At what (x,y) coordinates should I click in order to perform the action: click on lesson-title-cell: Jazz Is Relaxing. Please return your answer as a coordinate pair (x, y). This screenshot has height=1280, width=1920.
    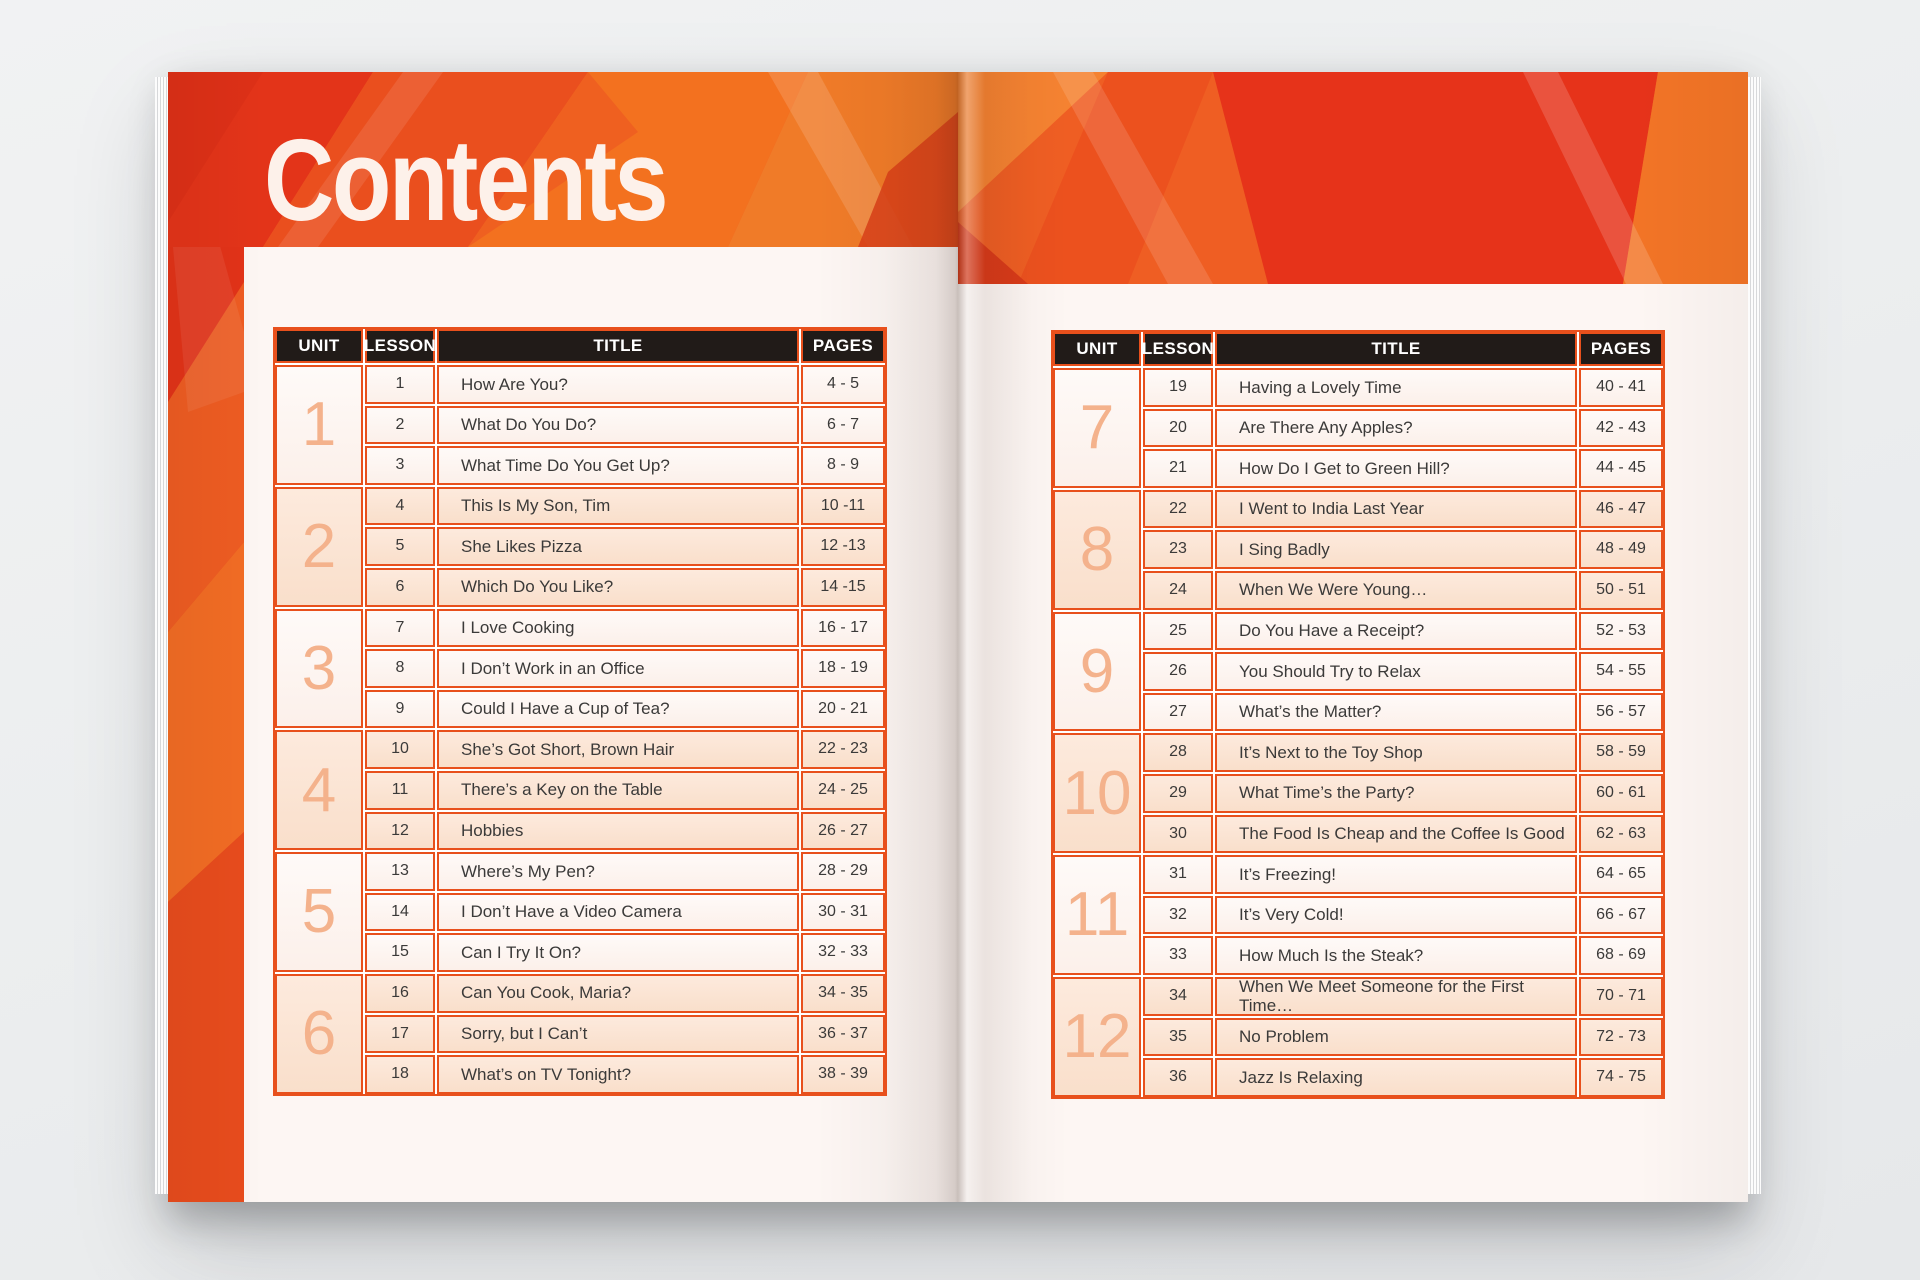
    Looking at the image, I should click on (1396, 1077).